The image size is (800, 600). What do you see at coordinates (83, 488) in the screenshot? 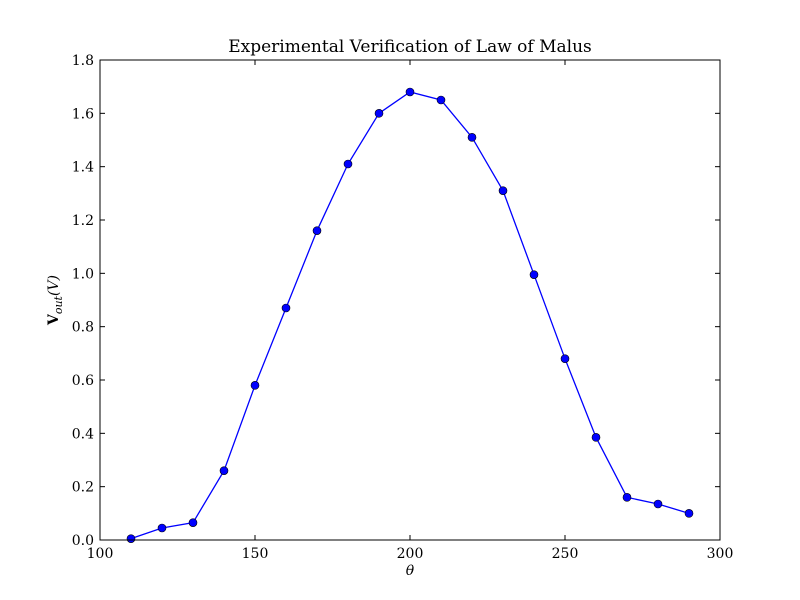
I see `y-tick-label: 0.2` at bounding box center [83, 488].